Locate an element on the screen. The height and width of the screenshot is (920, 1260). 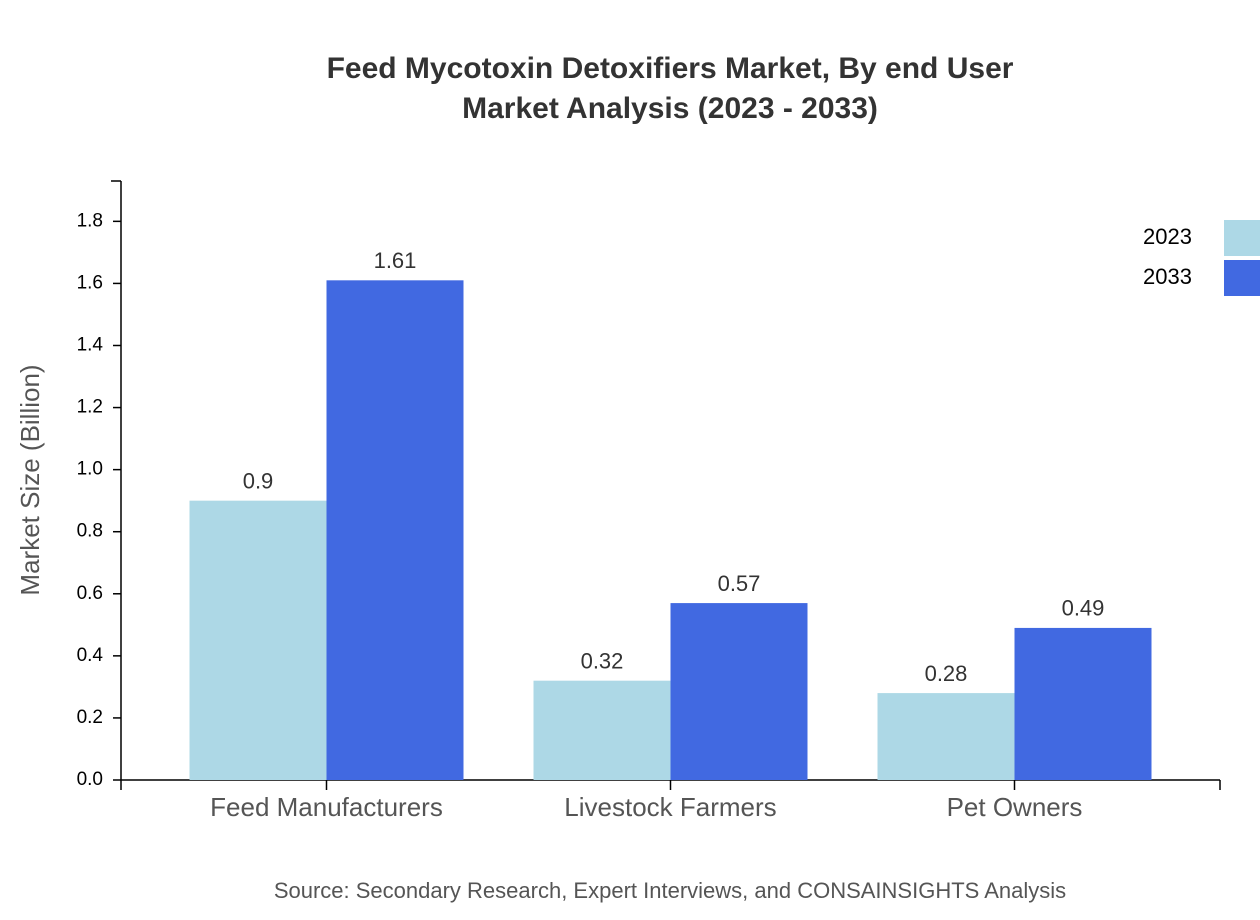
y-axis-label: Market Size (Billion) is located at coordinates (30, 479).